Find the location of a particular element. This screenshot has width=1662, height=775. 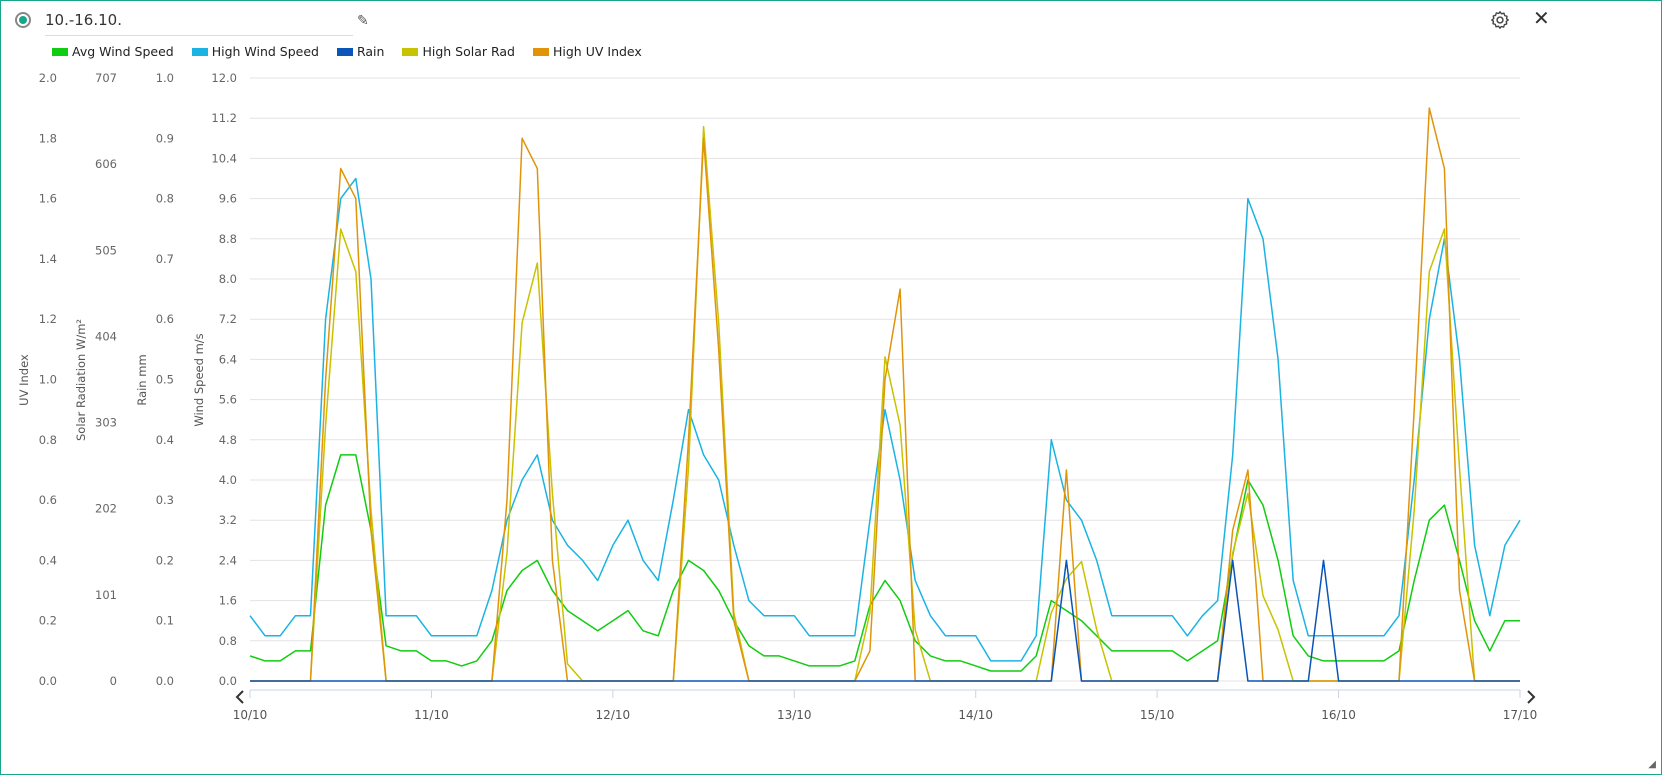

legend-label: High UV Index is located at coordinates (597, 51).